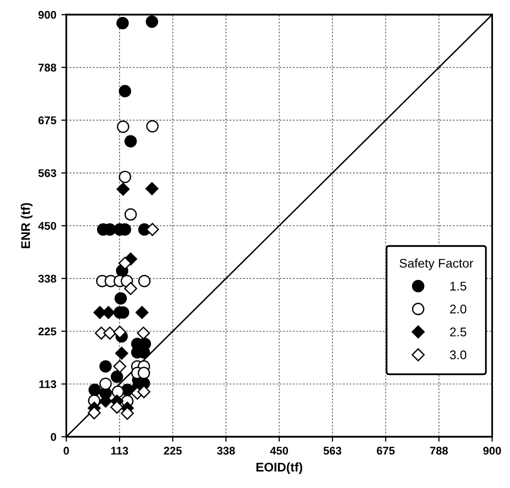  What do you see at coordinates (437, 264) in the screenshot?
I see `legend-title: Safety Factor` at bounding box center [437, 264].